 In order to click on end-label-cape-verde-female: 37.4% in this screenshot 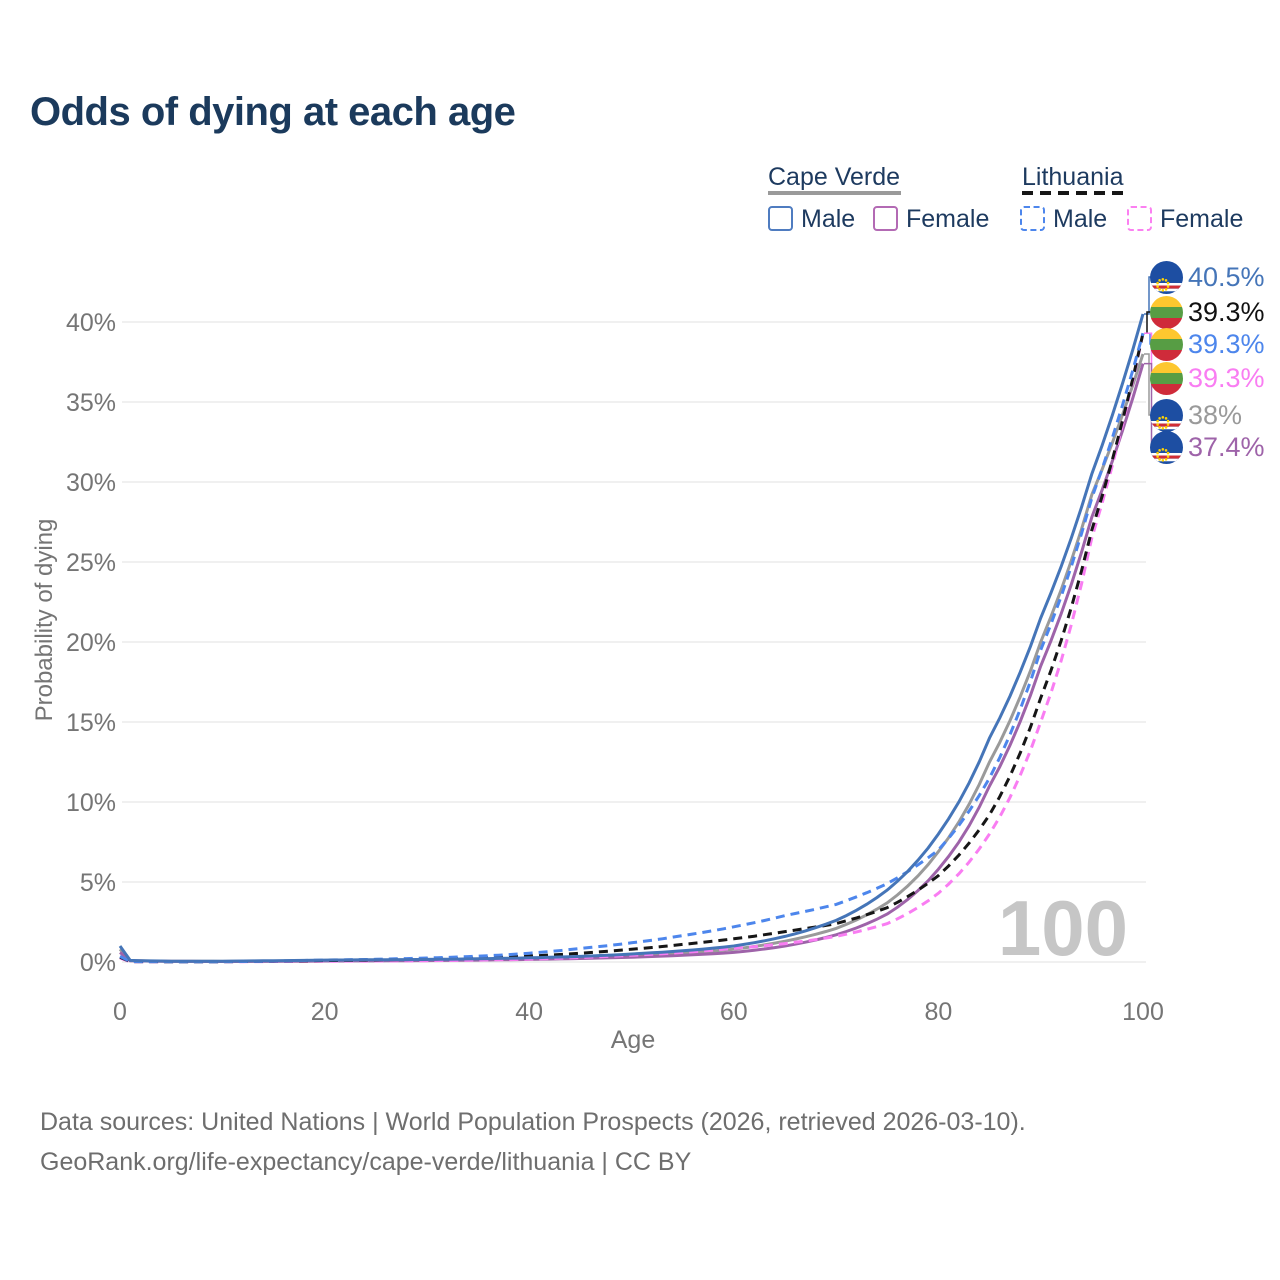, I will do `click(1207, 447)`.